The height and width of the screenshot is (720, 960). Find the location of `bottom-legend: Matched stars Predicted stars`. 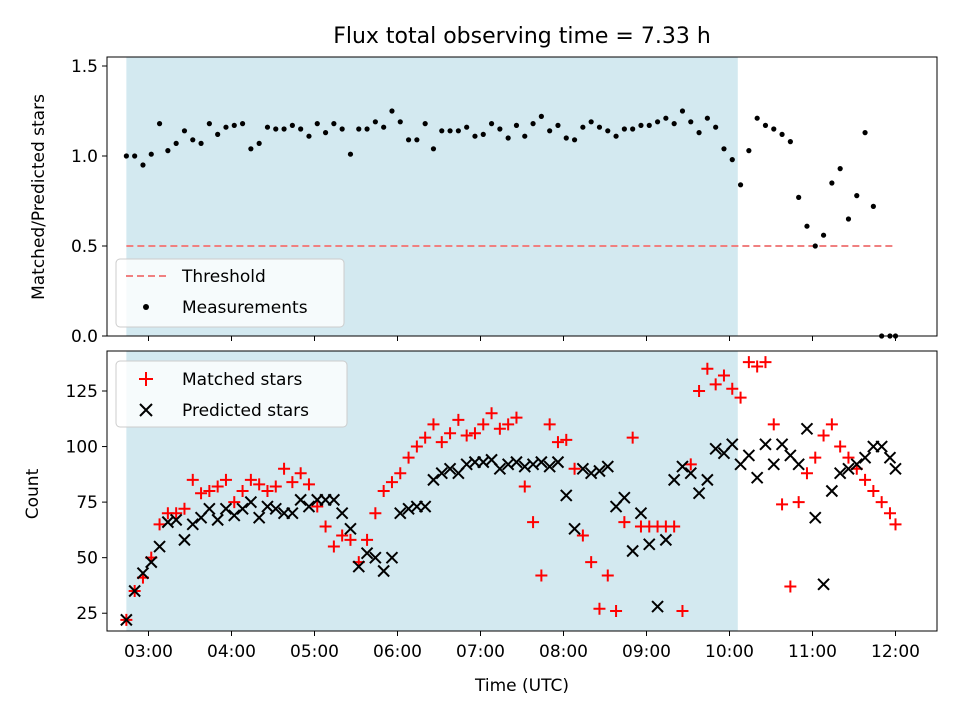

bottom-legend: Matched stars Predicted stars is located at coordinates (231, 394).